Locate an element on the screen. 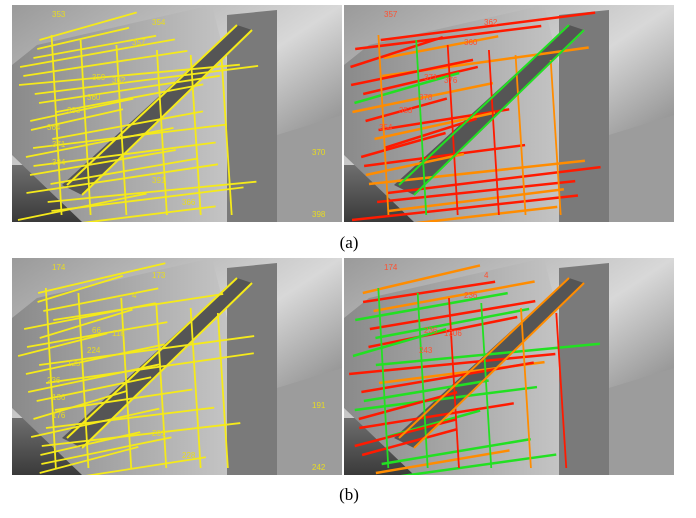 The height and width of the screenshot is (518, 696). line-label: 1306 is located at coordinates (453, 333).